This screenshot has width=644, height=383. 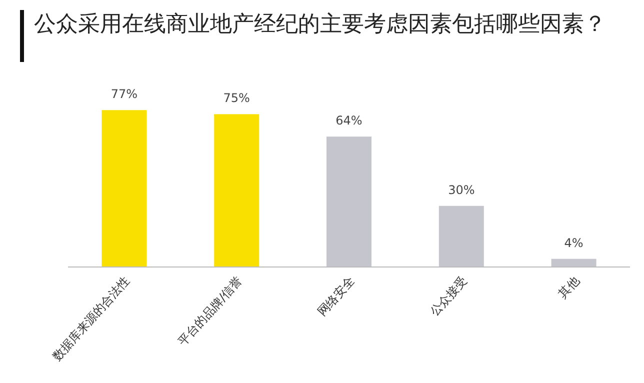 What do you see at coordinates (574, 243) in the screenshot?
I see `data-label: 4%` at bounding box center [574, 243].